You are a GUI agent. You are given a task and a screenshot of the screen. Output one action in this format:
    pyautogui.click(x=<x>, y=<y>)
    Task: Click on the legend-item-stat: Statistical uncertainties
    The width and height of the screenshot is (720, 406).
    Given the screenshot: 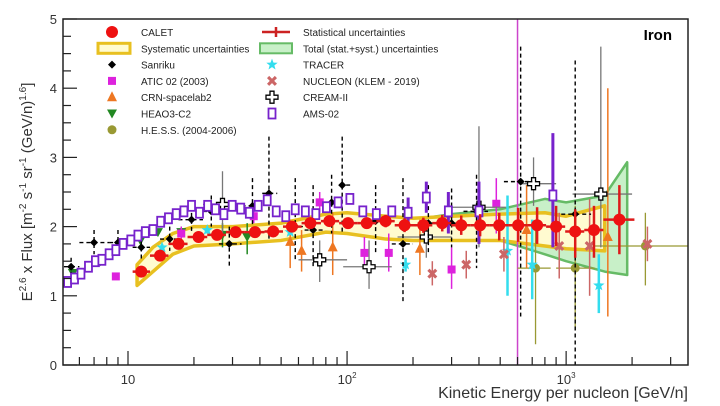 What is the action you would take?
    pyautogui.click(x=333, y=33)
    